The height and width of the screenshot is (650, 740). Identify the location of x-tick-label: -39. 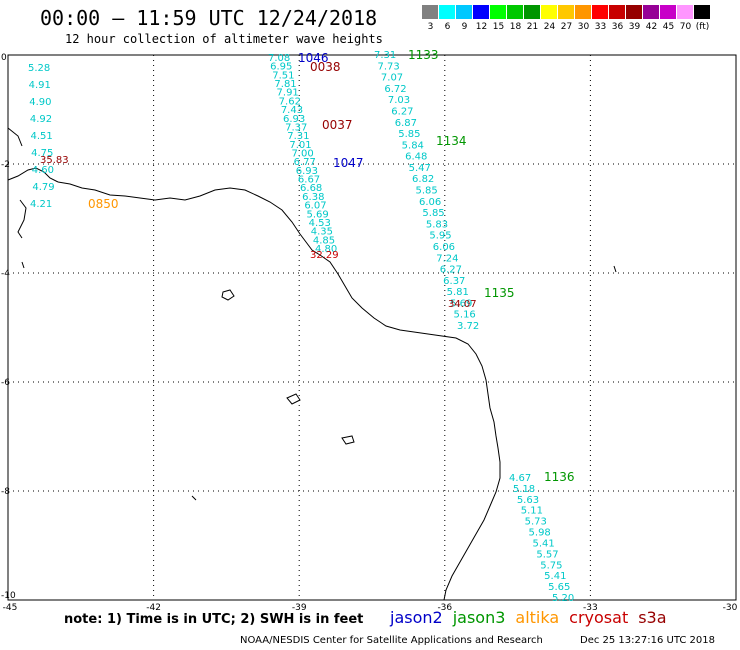
(299, 608).